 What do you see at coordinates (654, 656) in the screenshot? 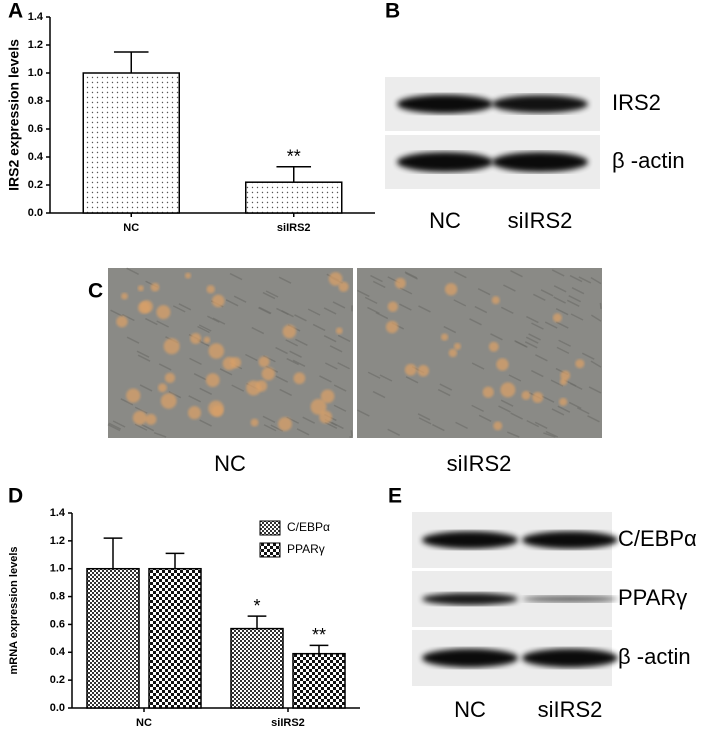
I see `blot-row-label: β -actin` at bounding box center [654, 656].